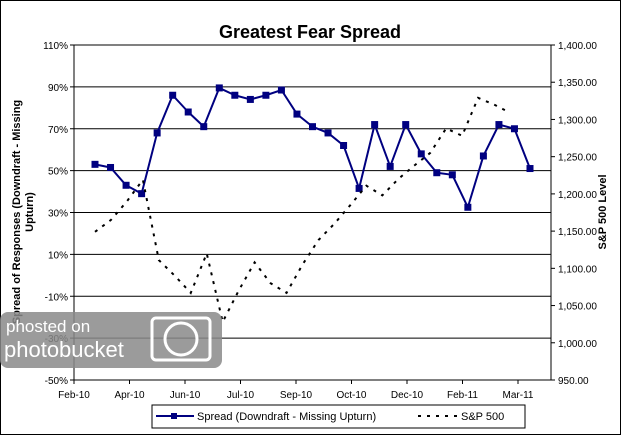 This screenshot has width=621, height=435. I want to click on y2-tick-label: 950.00, so click(573, 381).